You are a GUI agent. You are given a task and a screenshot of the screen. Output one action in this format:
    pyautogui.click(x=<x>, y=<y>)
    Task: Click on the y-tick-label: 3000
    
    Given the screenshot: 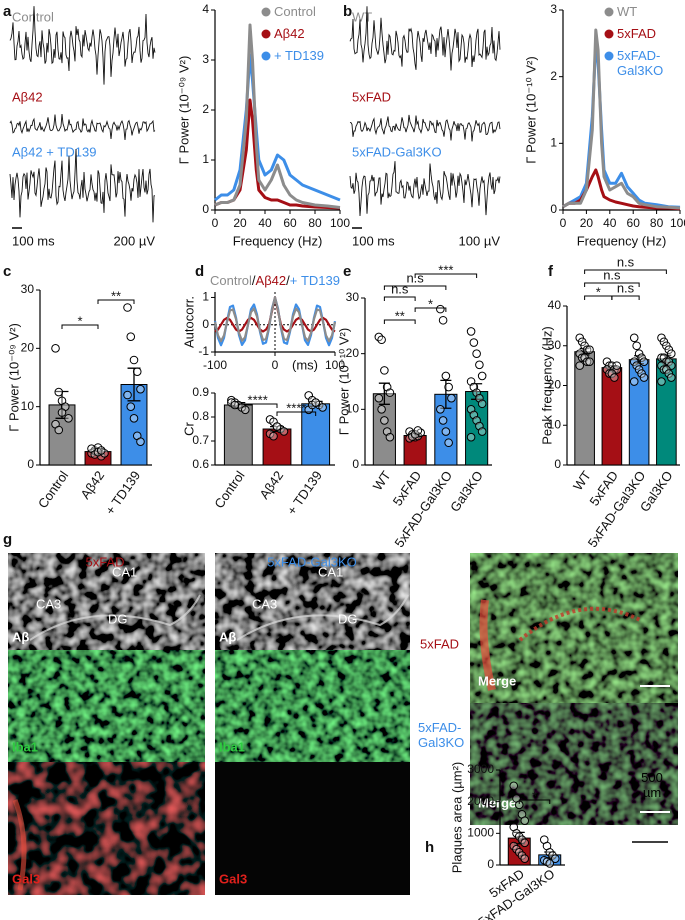 What is the action you would take?
    pyautogui.click(x=480, y=769)
    